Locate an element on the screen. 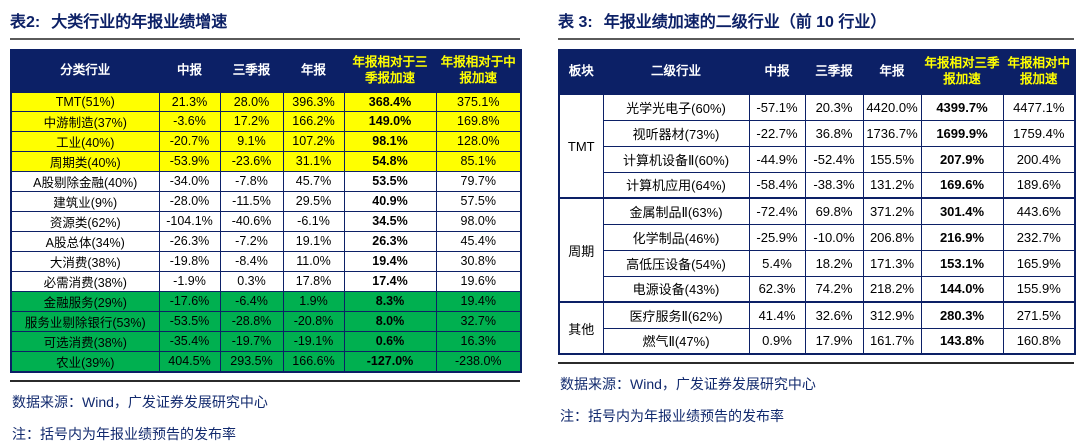  table2-cell: 16.3% is located at coordinates (478, 341).